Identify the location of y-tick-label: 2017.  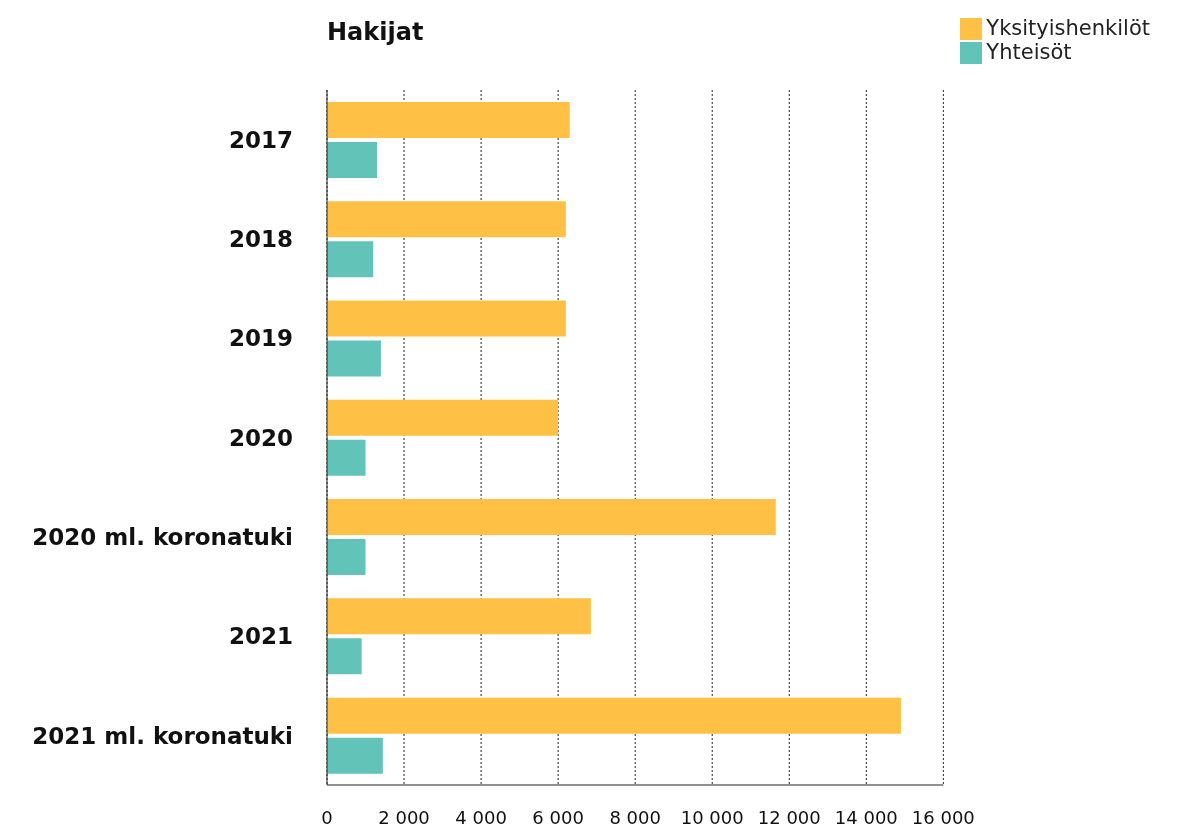
(260, 139).